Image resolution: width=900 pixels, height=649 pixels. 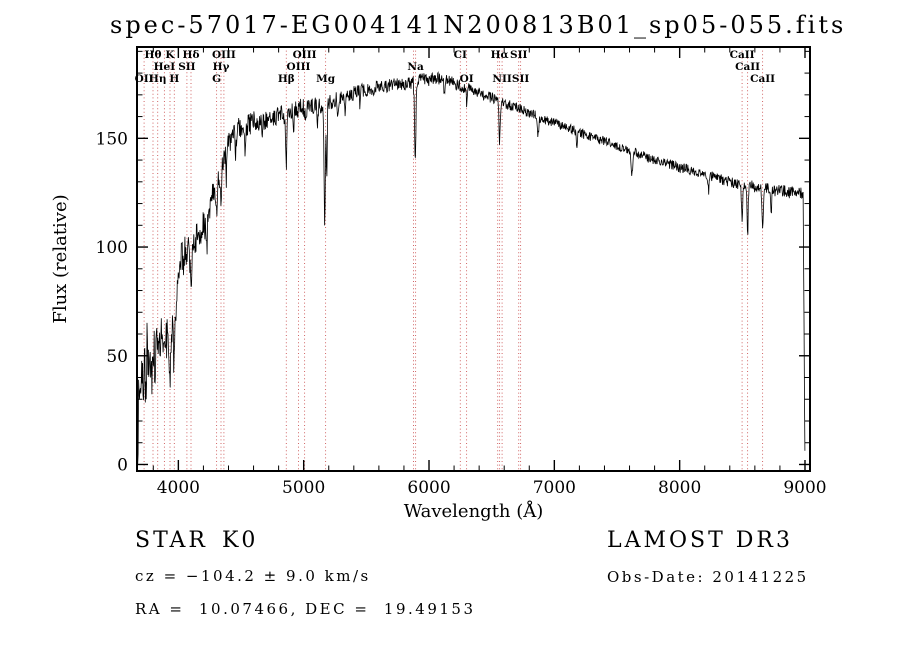 What do you see at coordinates (305, 609) in the screenshot?
I see `ra-dec-value: RA = 10.07466, DEC = 19.49153` at bounding box center [305, 609].